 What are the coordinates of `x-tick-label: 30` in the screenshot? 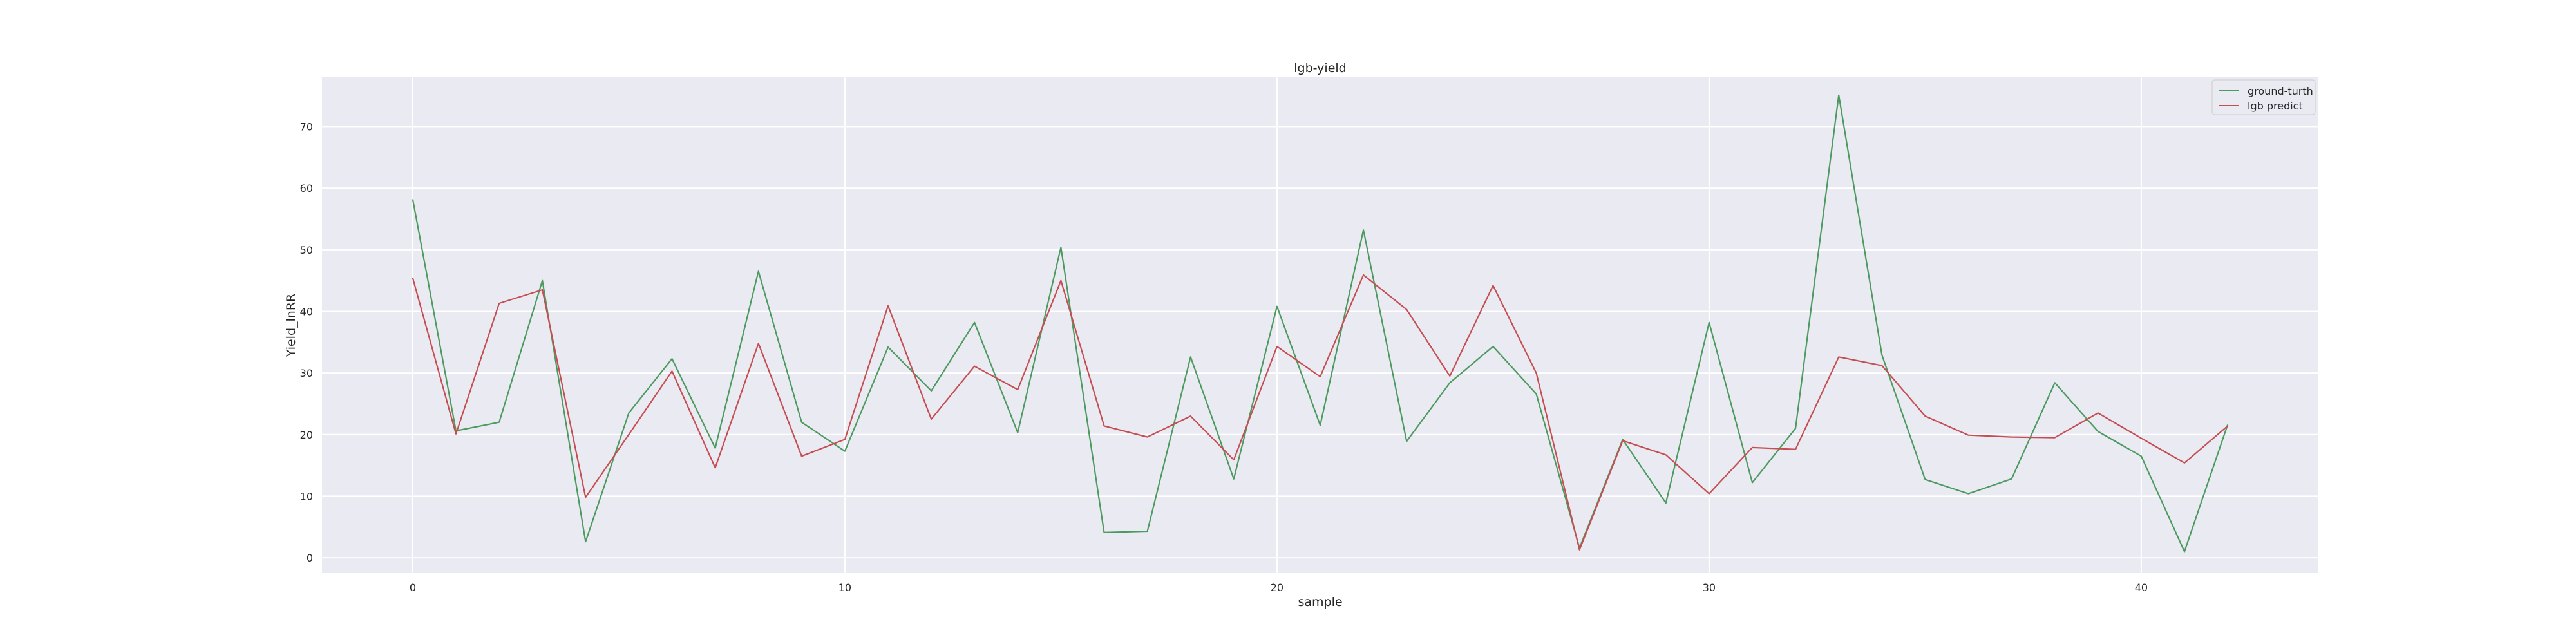 It's located at (1709, 588).